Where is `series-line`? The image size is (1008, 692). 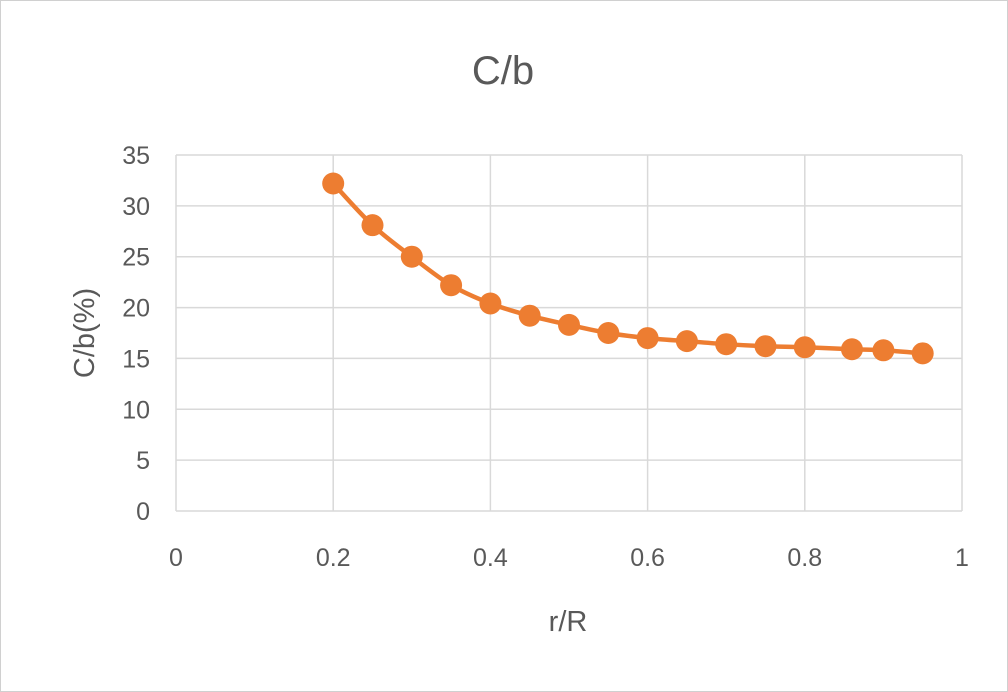
series-line is located at coordinates (627, 268).